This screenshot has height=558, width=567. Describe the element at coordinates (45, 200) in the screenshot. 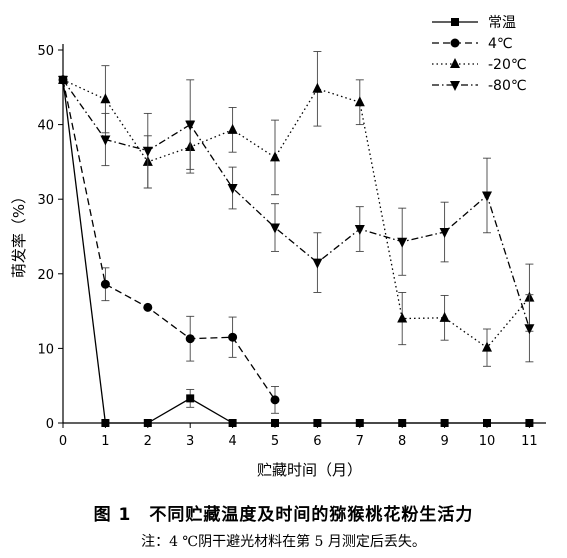

I see `y-tick-label: 30` at that location.